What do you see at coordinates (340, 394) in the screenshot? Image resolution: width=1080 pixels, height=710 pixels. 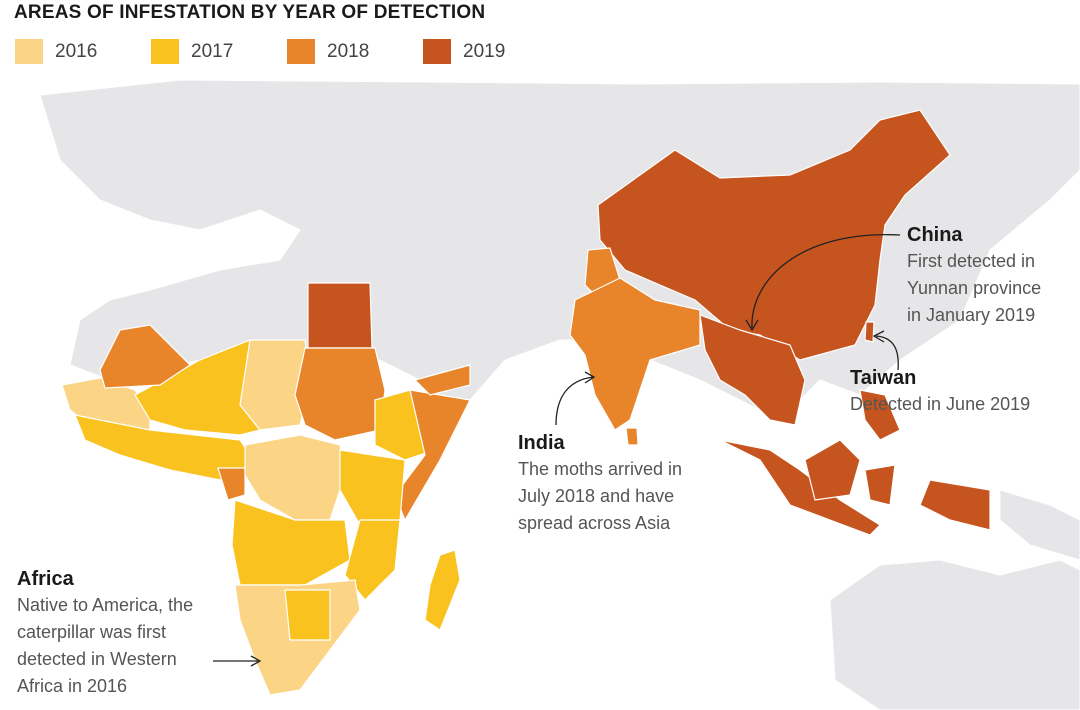 I see `area-africa-2018-sudan` at bounding box center [340, 394].